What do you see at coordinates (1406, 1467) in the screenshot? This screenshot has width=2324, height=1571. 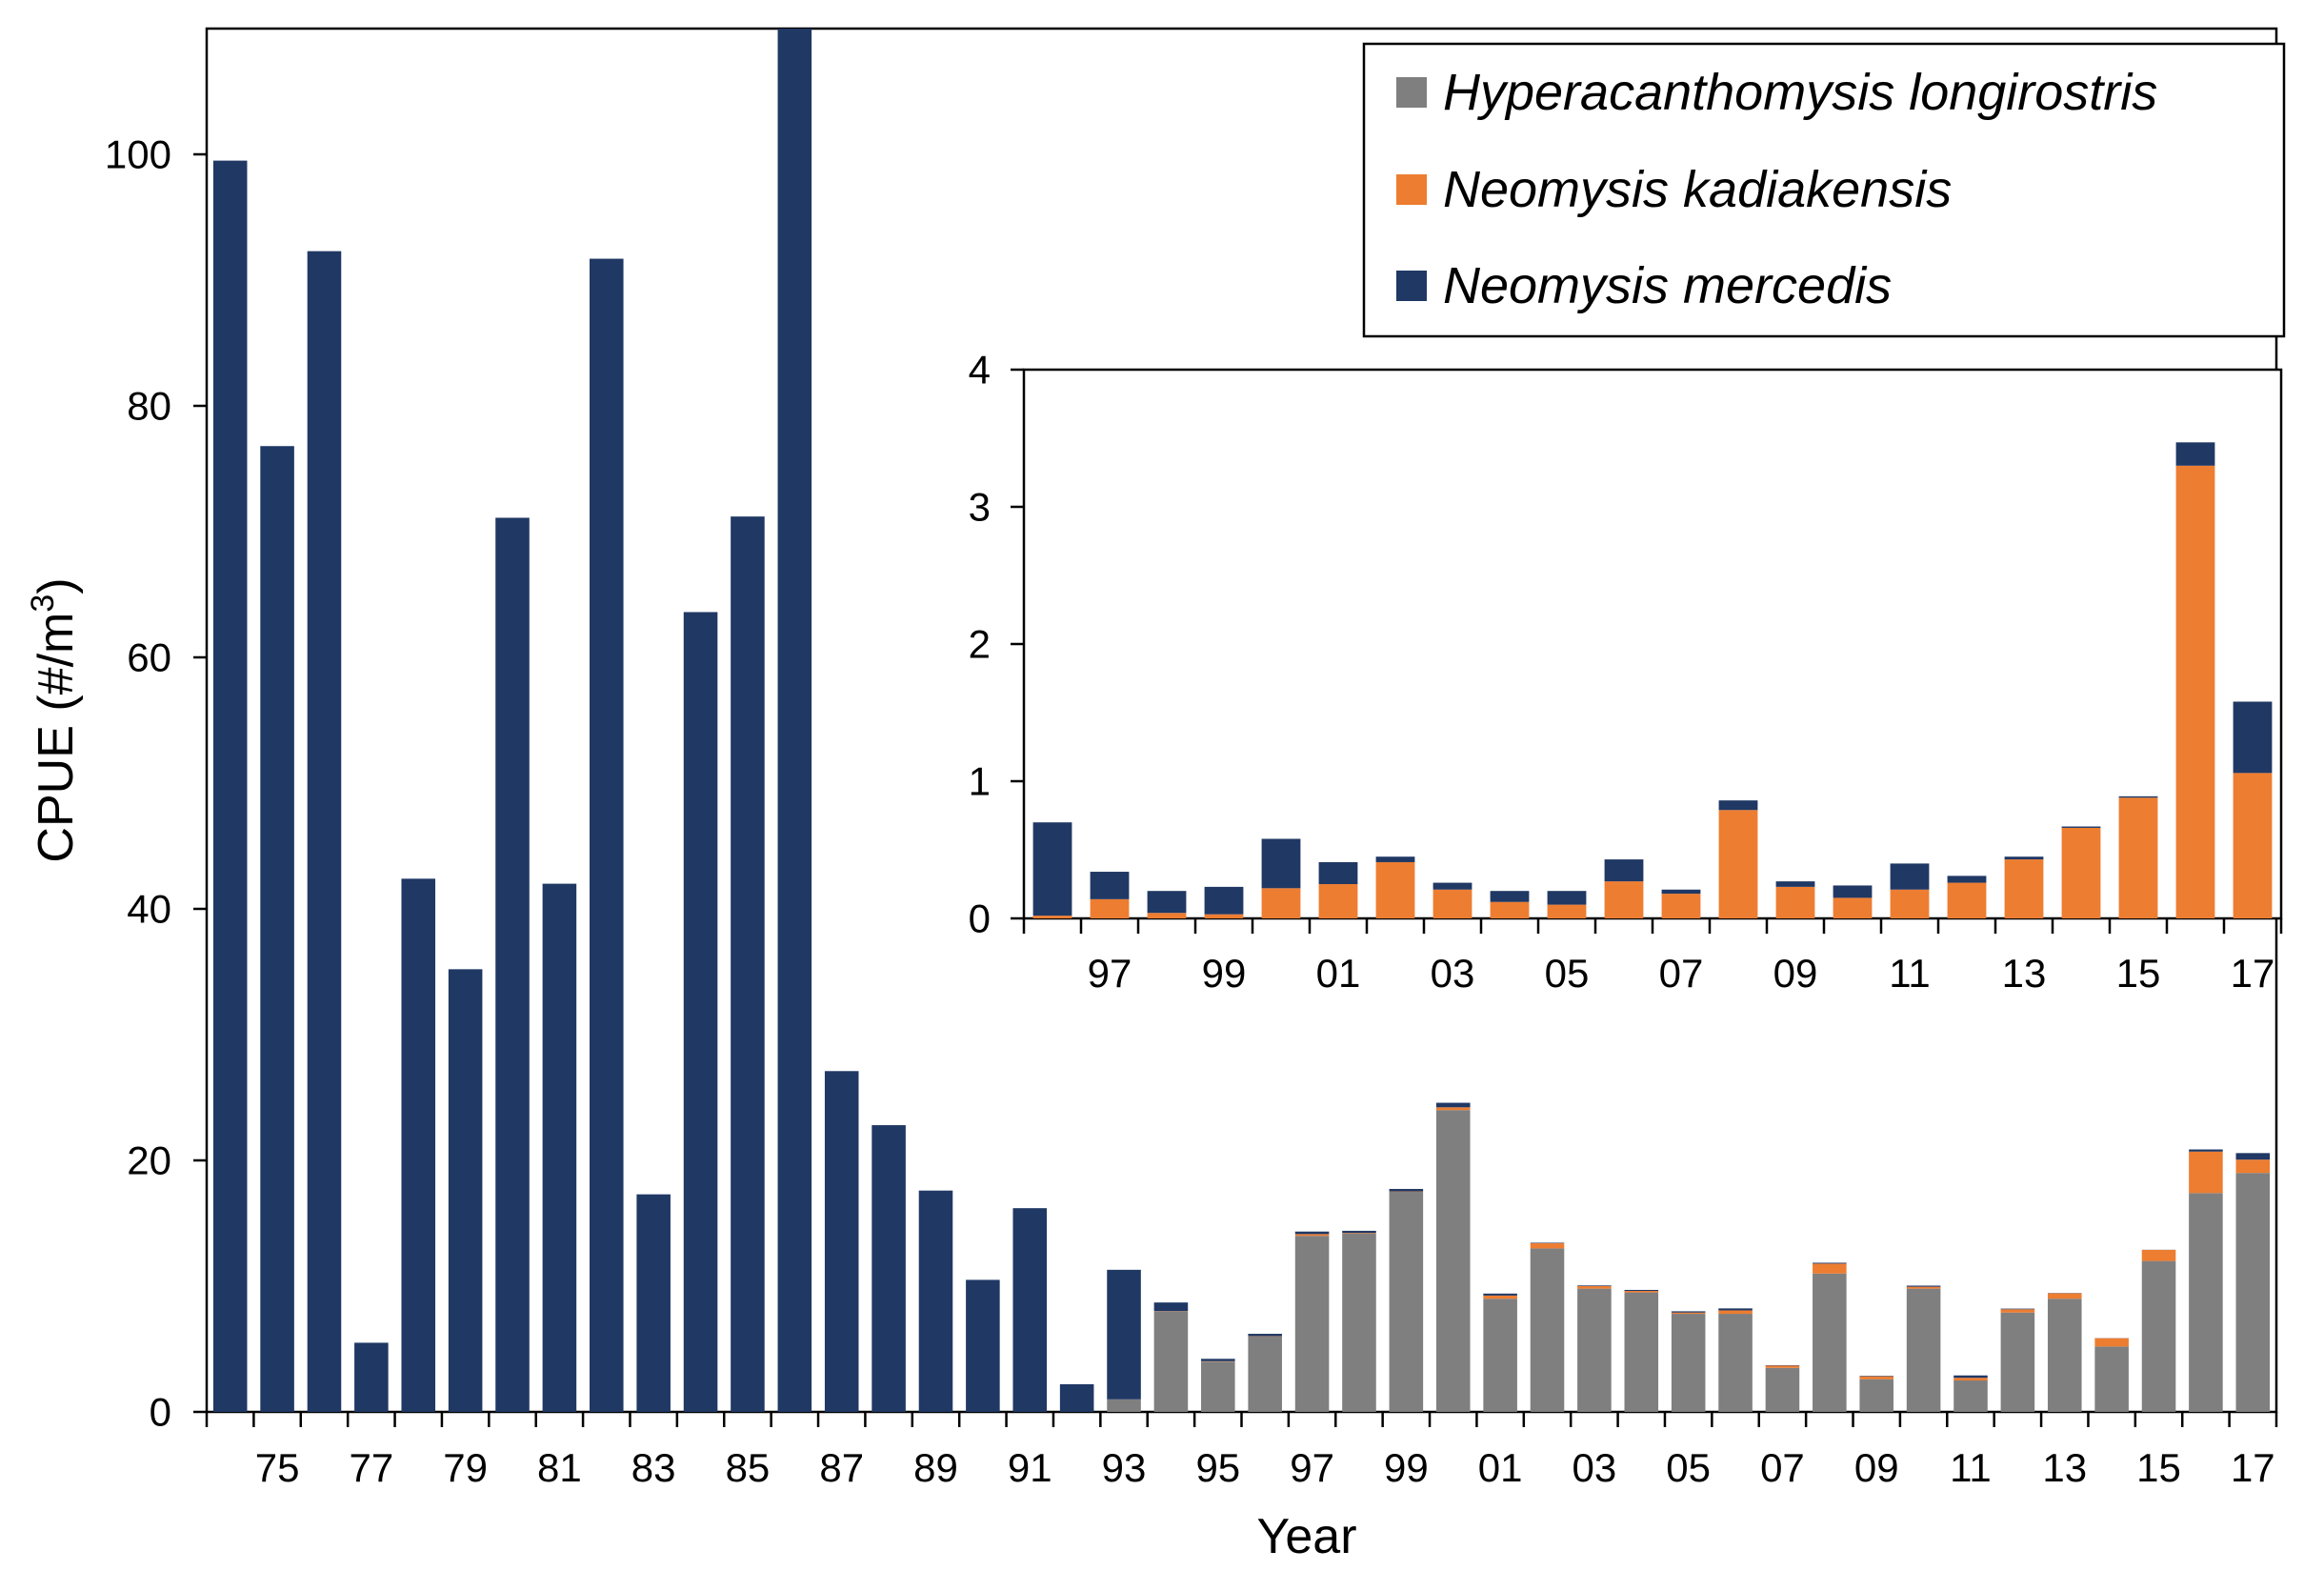 I see `main-x-tick-label-99: 99` at bounding box center [1406, 1467].